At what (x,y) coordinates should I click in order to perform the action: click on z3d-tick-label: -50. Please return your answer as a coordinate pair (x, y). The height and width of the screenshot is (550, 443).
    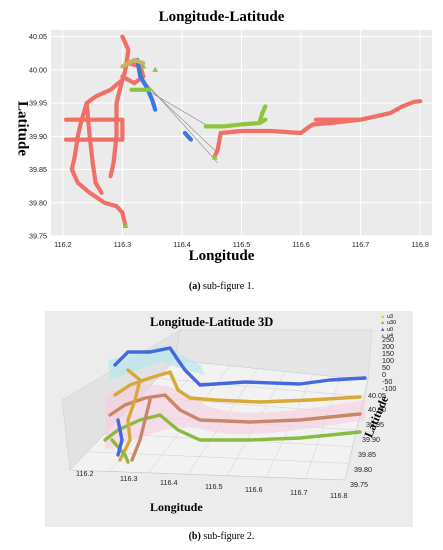
    Looking at the image, I should click on (387, 381).